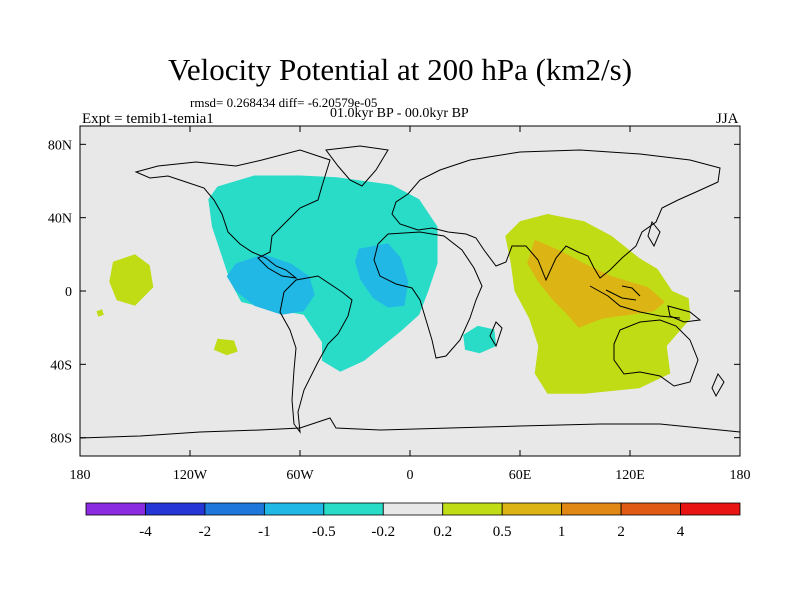  I want to click on colorbar-label: -2, so click(205, 532).